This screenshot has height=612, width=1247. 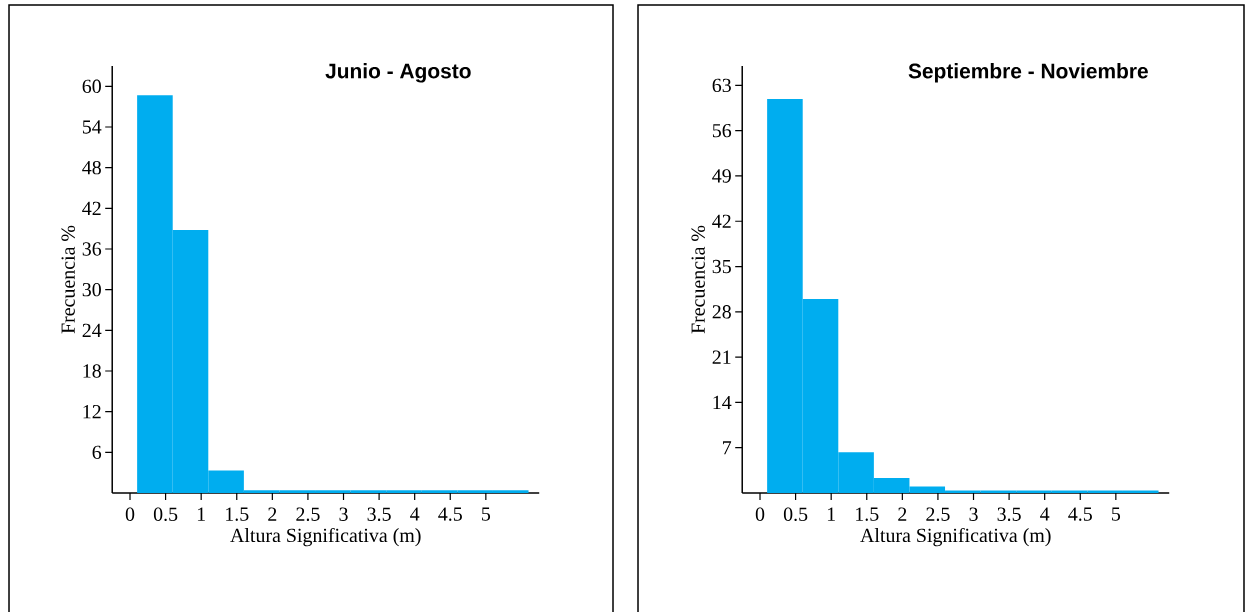 What do you see at coordinates (721, 357) in the screenshot?
I see `y-tick-label: 21` at bounding box center [721, 357].